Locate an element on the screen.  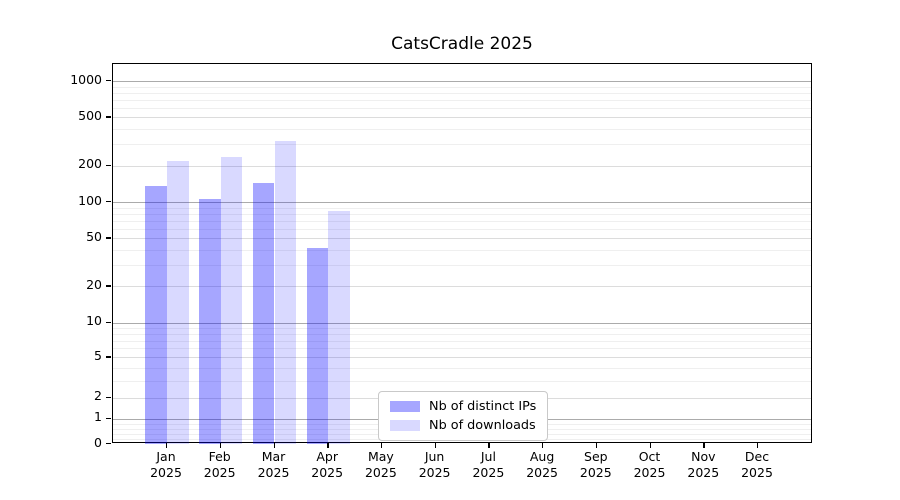
x-axis-tick-label: Oct 2025 is located at coordinates (650, 464).